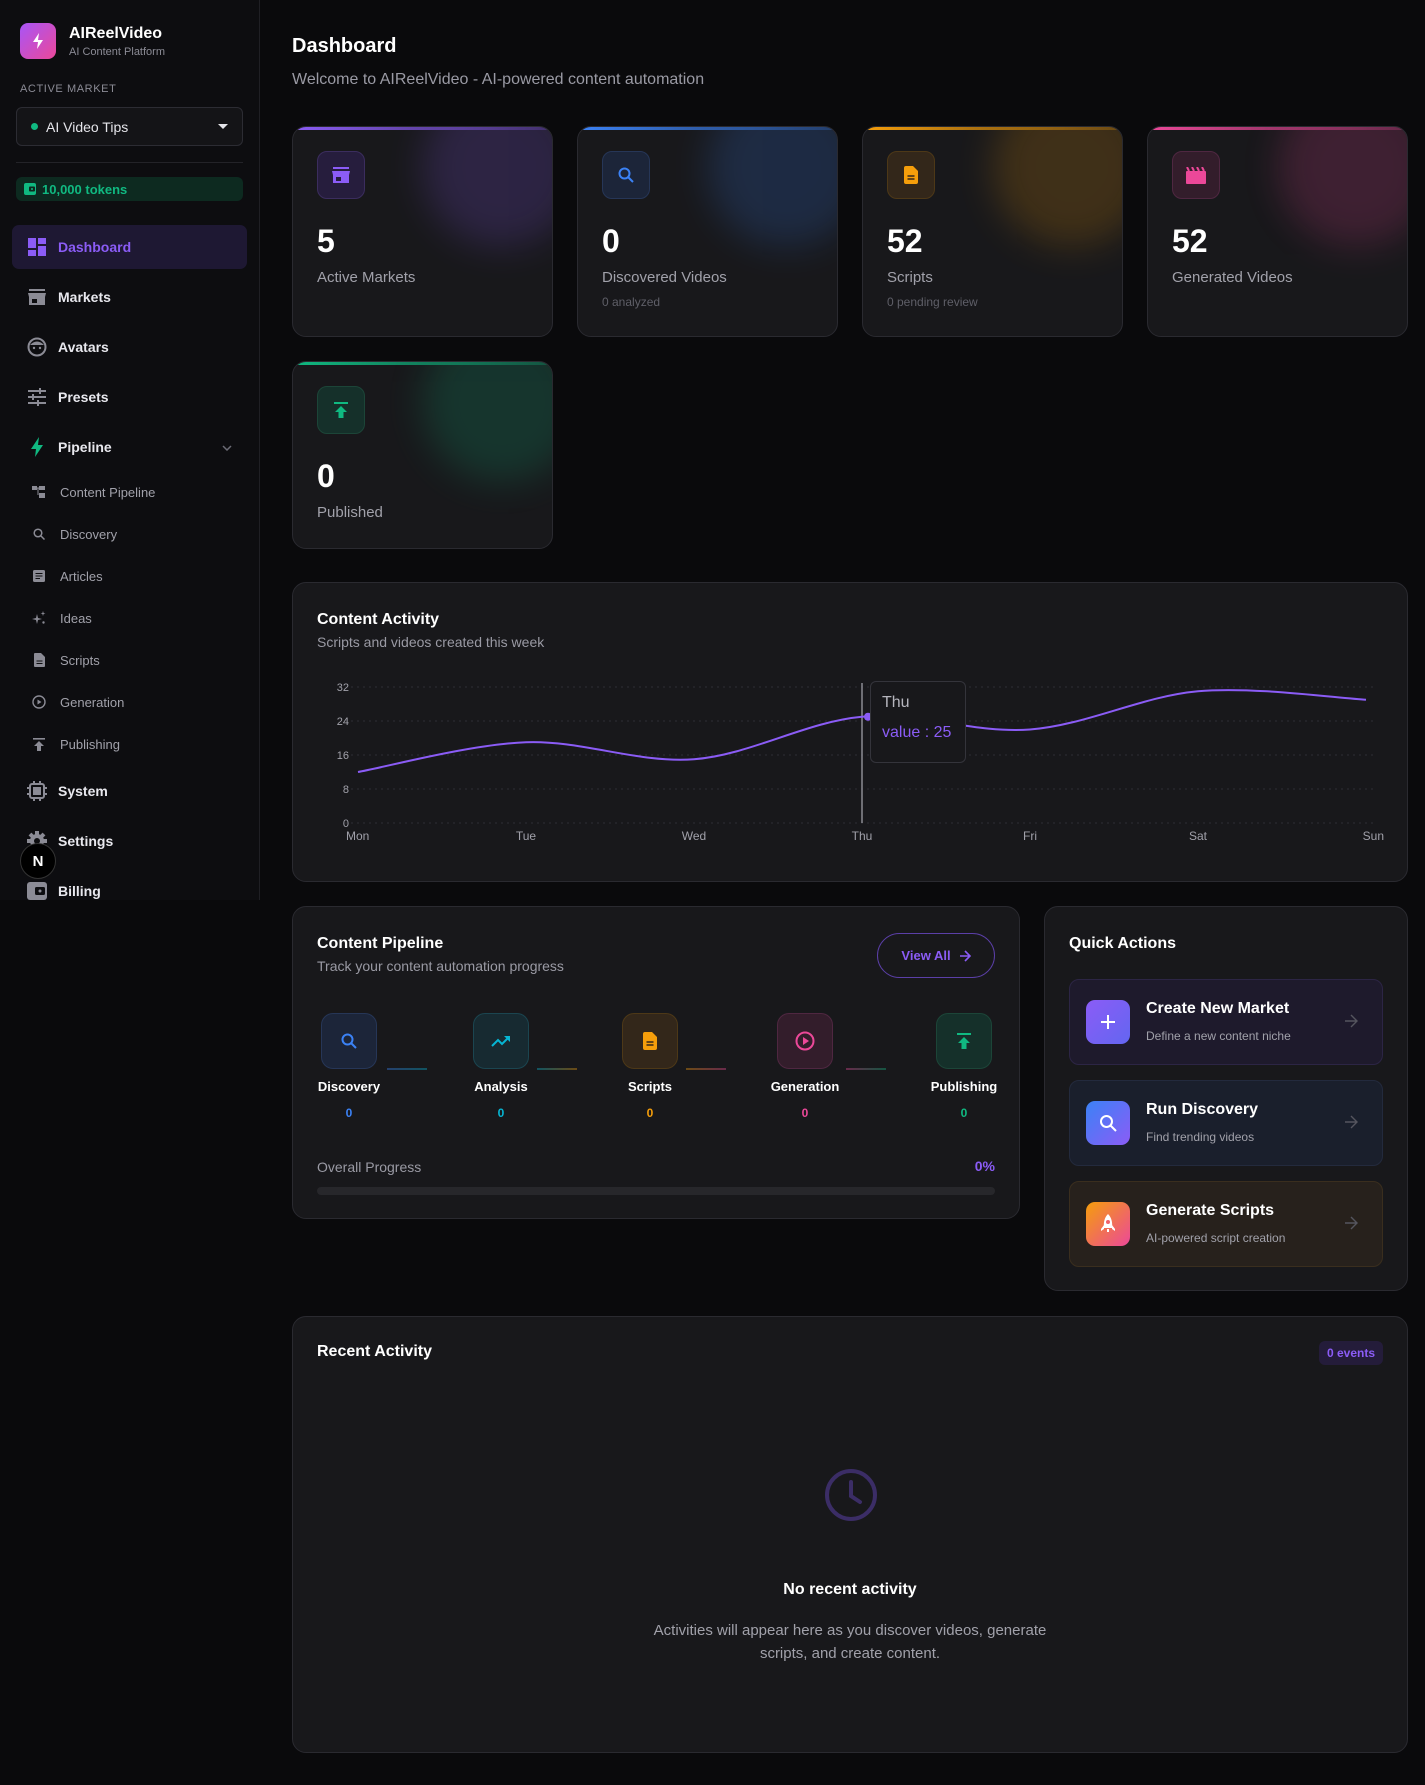 This screenshot has height=1785, width=1425. What do you see at coordinates (349, 1086) in the screenshot?
I see `stage-name: Discovery` at bounding box center [349, 1086].